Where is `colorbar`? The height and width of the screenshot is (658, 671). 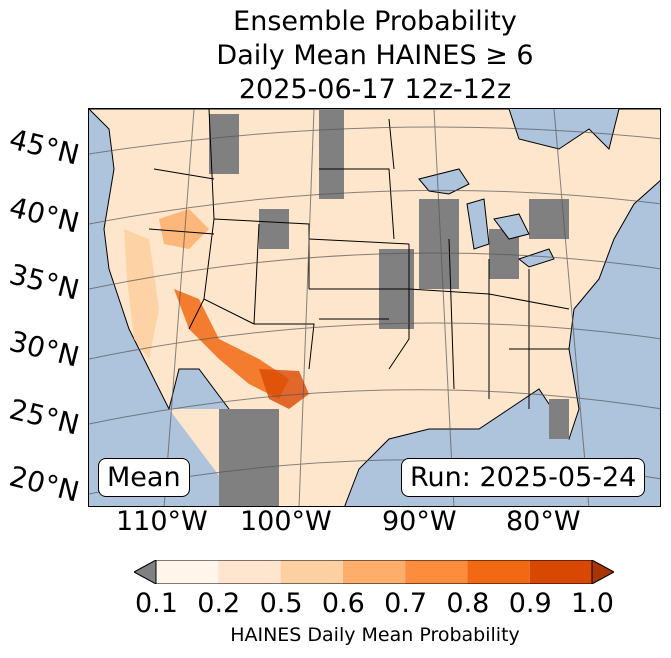 colorbar is located at coordinates (374, 572).